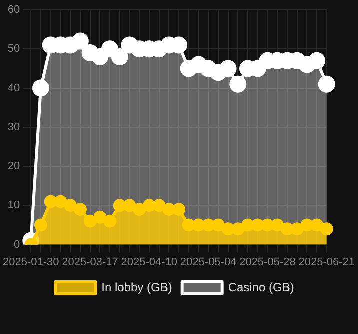  I want to click on x-tick-label: 2025-05-28, so click(268, 262).